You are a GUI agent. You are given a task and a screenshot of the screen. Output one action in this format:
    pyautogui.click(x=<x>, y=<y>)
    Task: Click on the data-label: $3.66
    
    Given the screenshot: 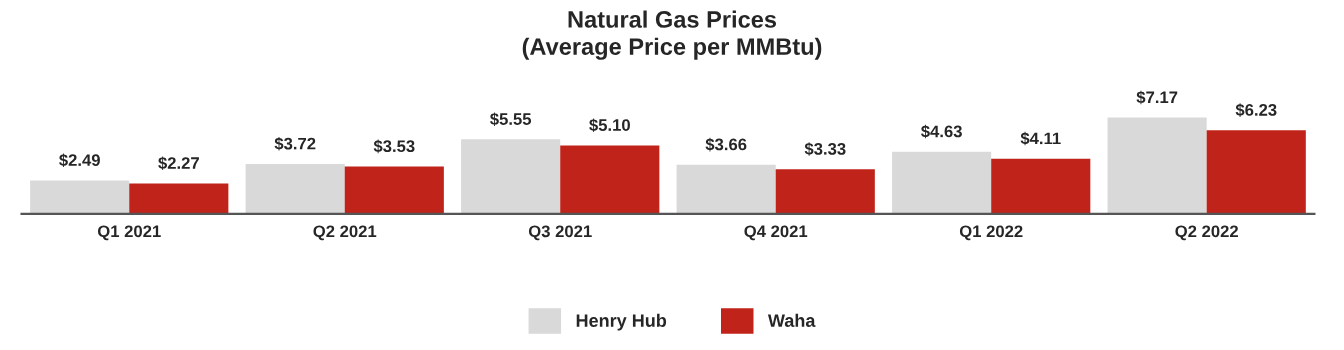 What is the action you would take?
    pyautogui.click(x=726, y=144)
    